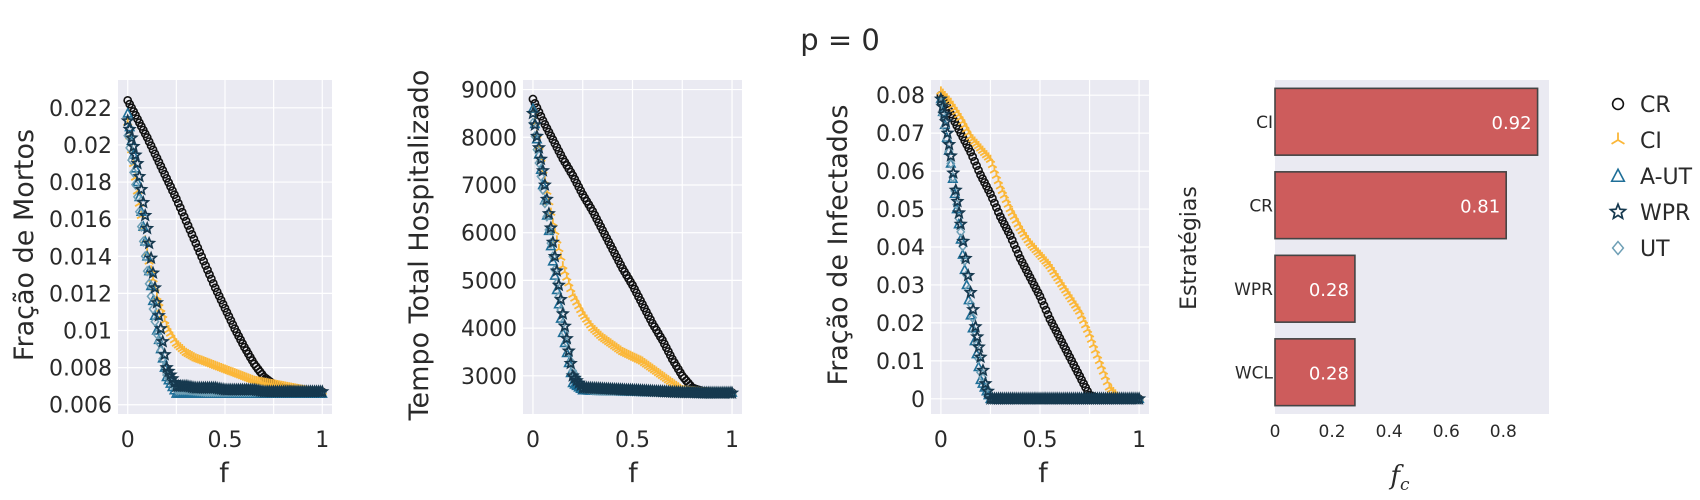 The image size is (1700, 500). What do you see at coordinates (918, 400) in the screenshot?
I see `infected-y-tick-label: 0` at bounding box center [918, 400].